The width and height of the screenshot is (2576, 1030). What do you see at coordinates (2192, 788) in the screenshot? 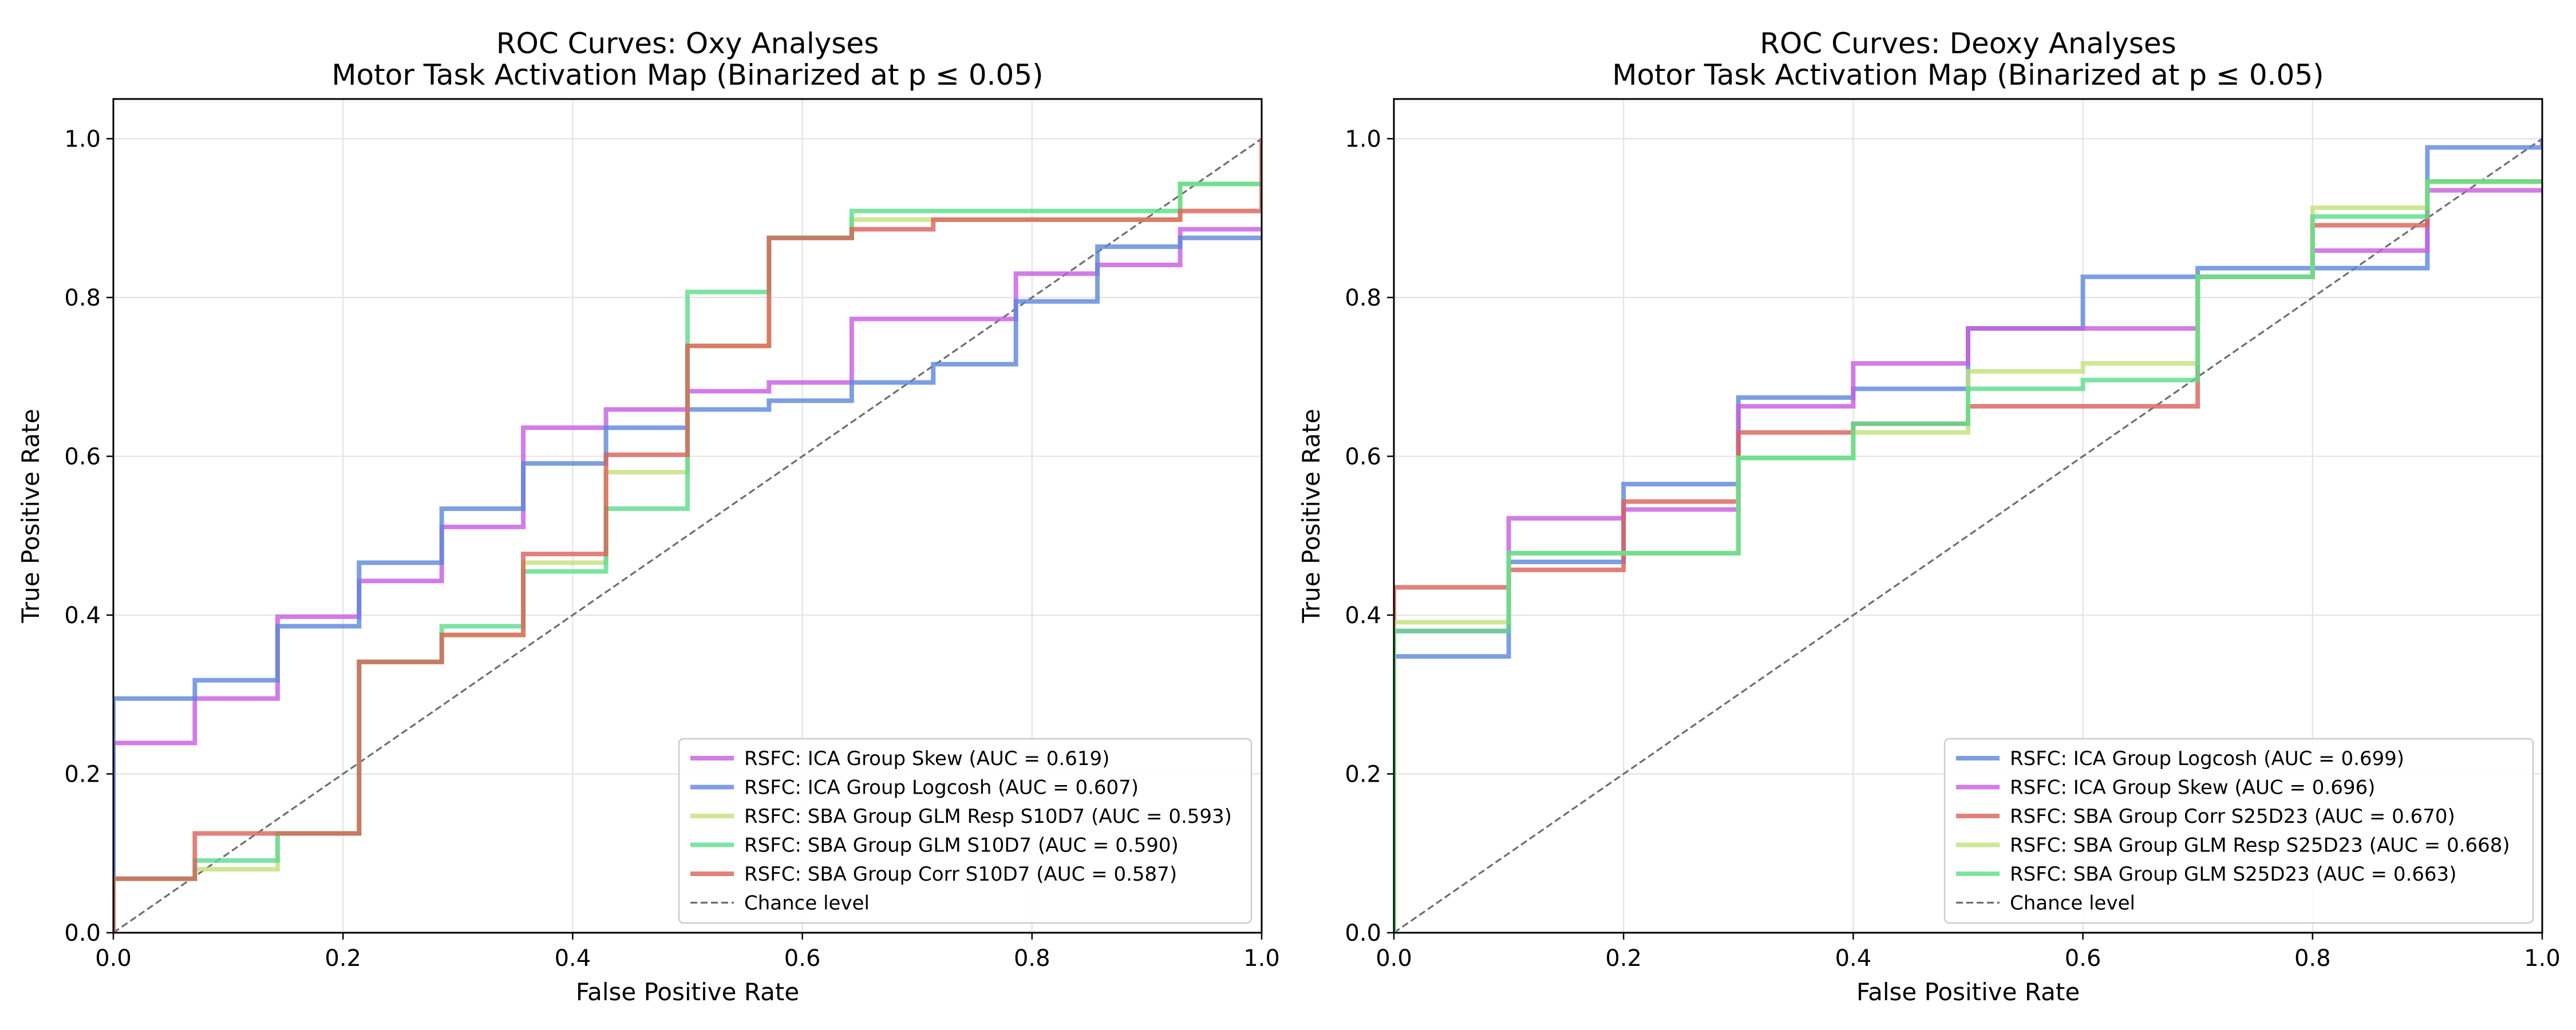
I see `legend-label-2: RSFC: ICA Group Skew (AUC = 0.696)` at bounding box center [2192, 788].